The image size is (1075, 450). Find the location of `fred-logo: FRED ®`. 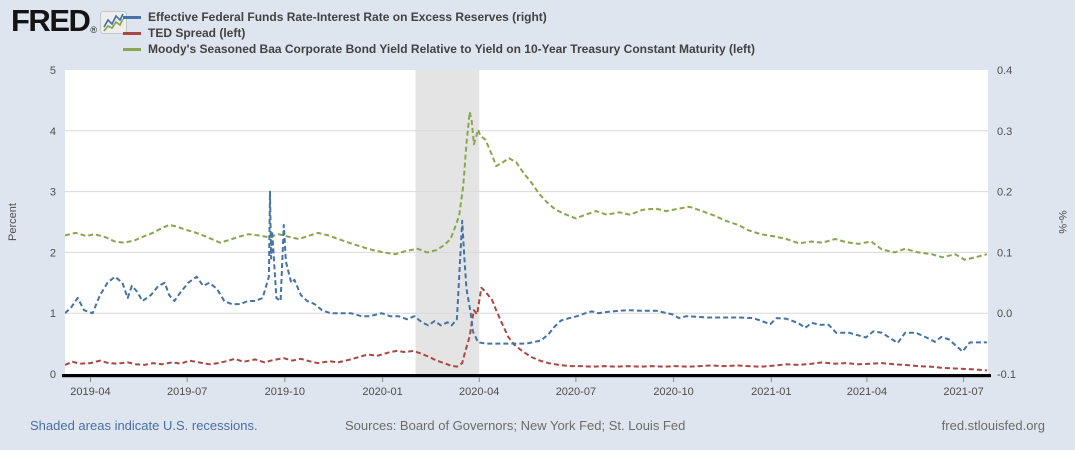

fred-logo: FRED ® is located at coordinates (69, 21).